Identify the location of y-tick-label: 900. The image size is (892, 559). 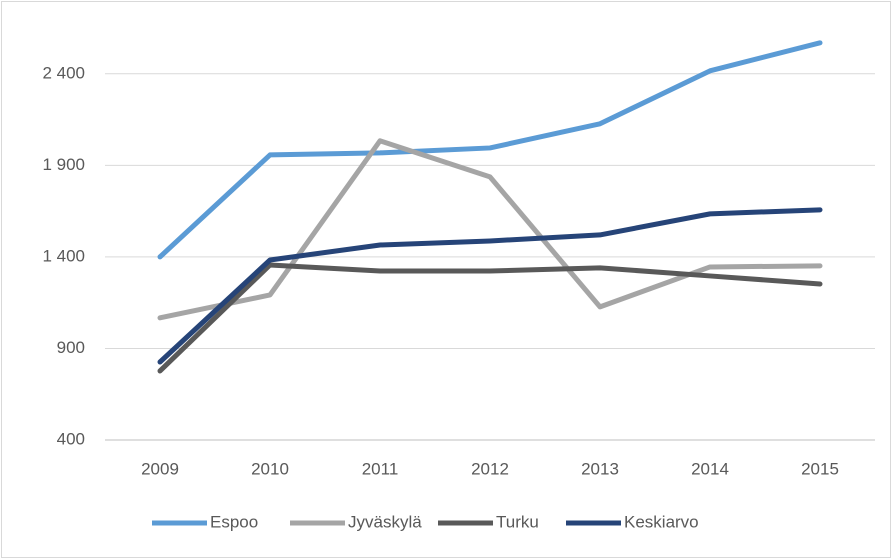
(71, 347).